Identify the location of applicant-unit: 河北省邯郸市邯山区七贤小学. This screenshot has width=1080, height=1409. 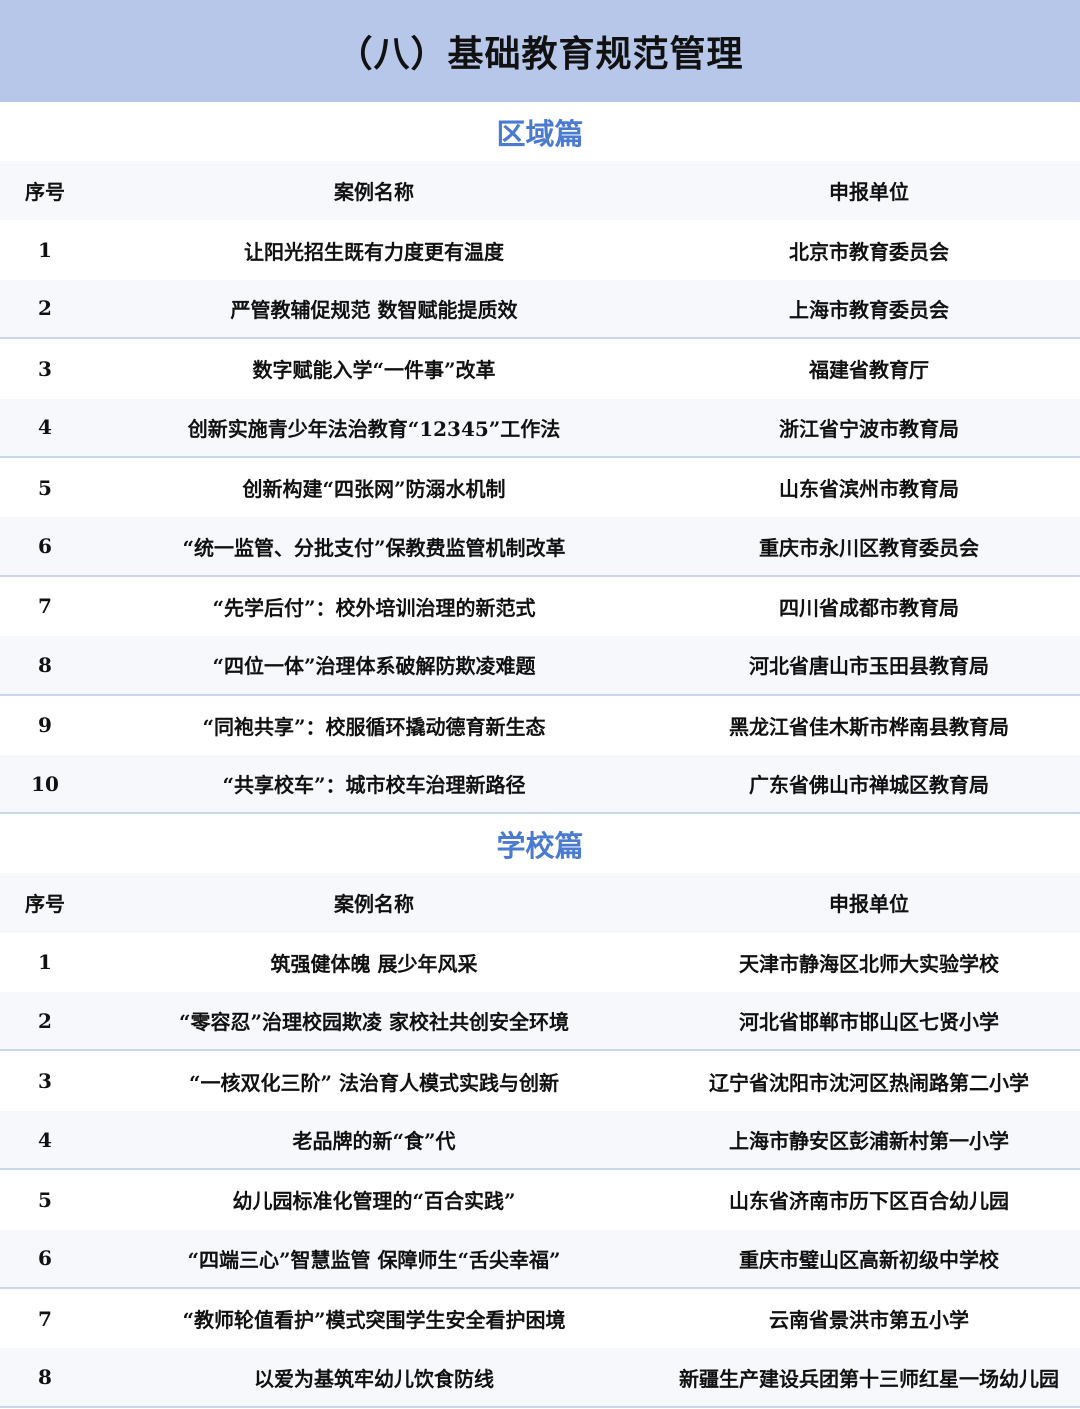
(869, 1022).